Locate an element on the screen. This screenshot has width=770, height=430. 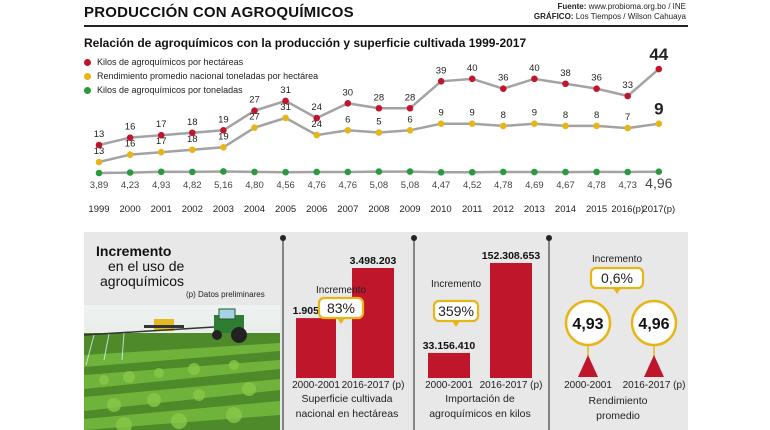
series-1-label-13: 8 is located at coordinates (503, 115).